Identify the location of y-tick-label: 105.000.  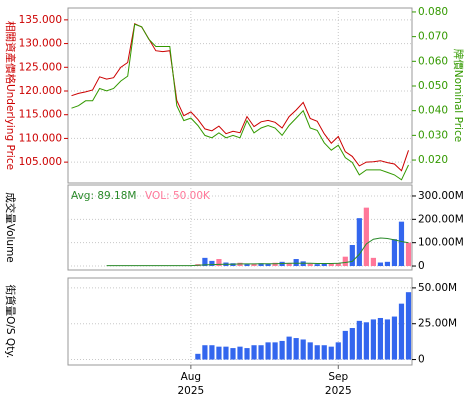
(40, 162).